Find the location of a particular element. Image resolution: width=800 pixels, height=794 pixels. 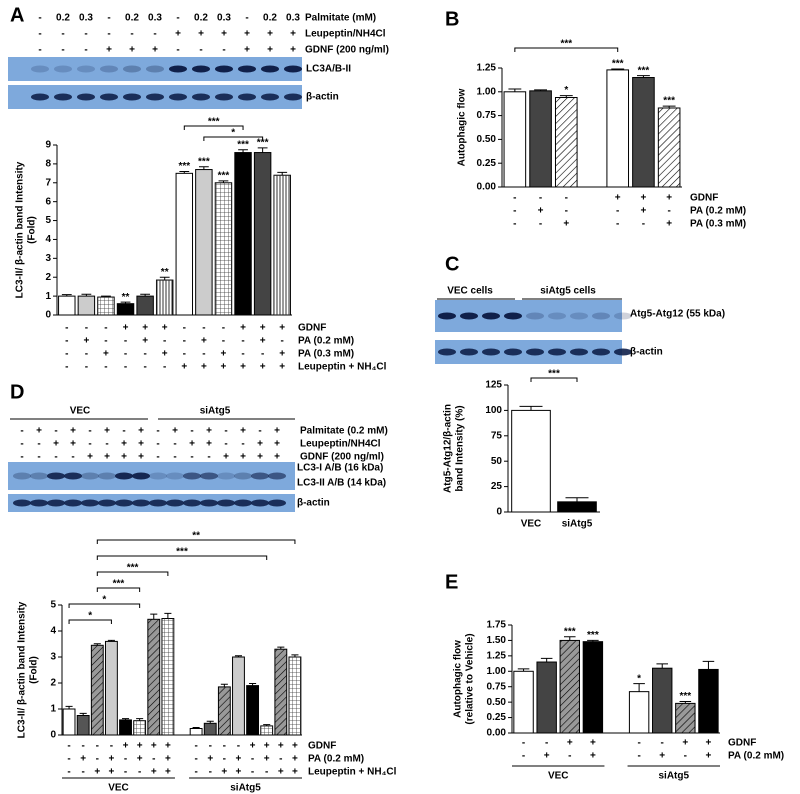

group-label: VEC is located at coordinates (118, 788).